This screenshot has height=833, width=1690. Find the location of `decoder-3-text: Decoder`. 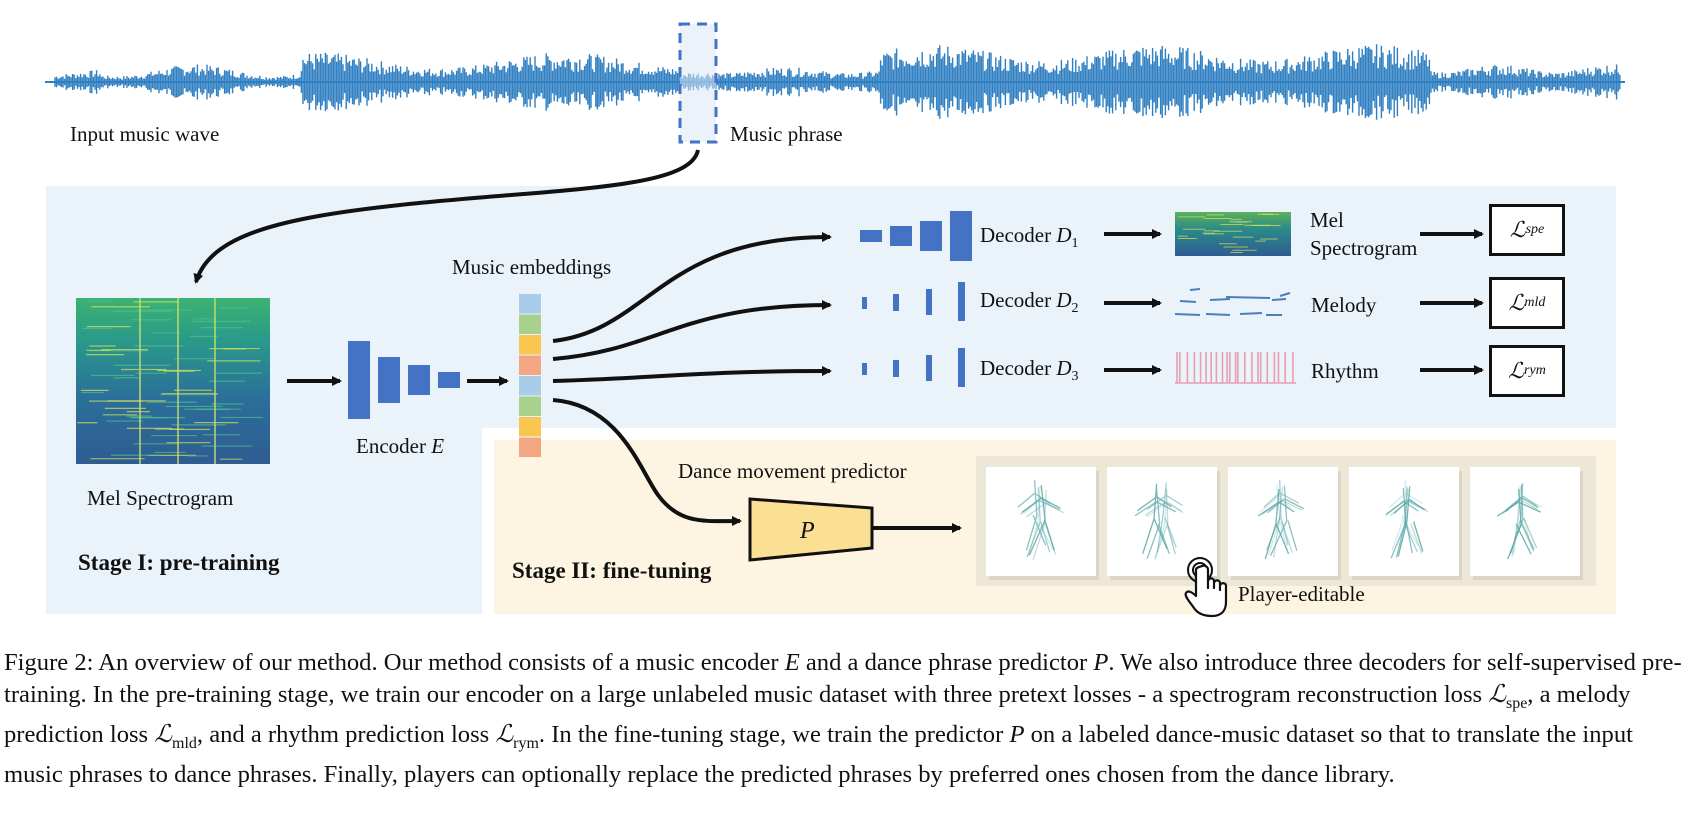

decoder-3-text: Decoder is located at coordinates (1016, 368).